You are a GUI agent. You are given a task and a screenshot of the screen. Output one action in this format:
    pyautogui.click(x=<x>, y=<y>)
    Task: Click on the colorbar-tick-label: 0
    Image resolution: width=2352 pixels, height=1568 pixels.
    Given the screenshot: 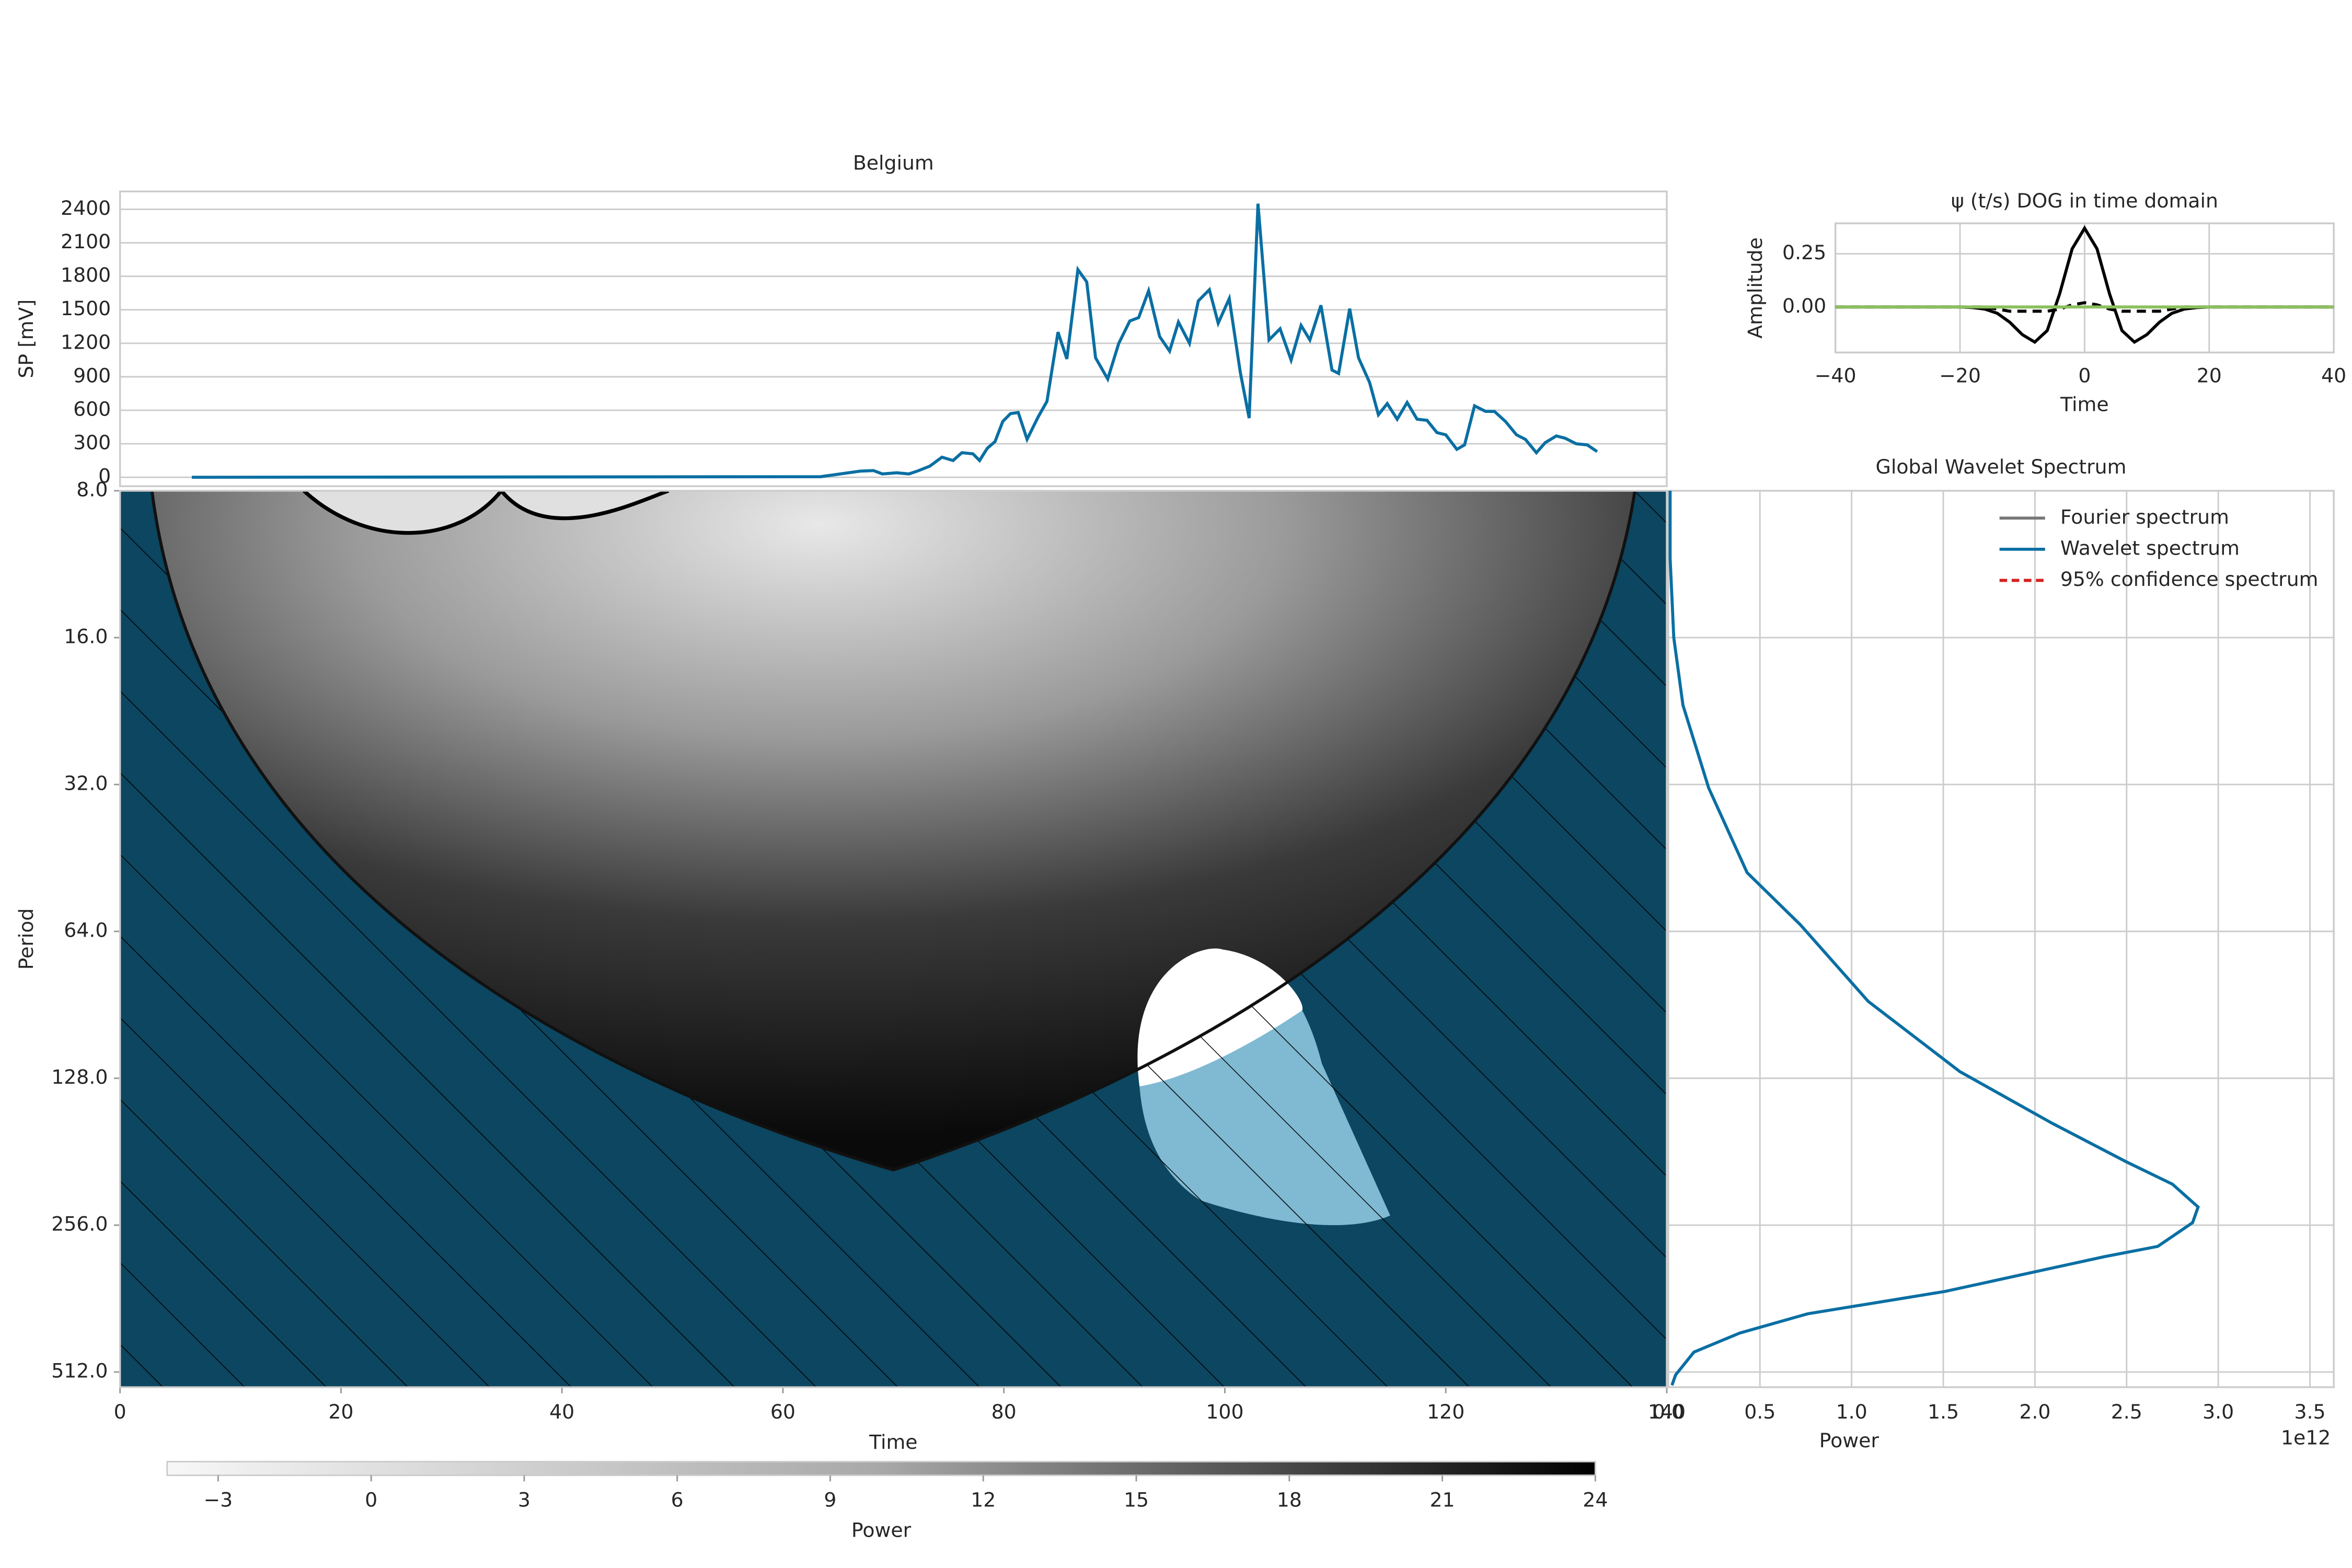 What is the action you would take?
    pyautogui.click(x=371, y=1500)
    